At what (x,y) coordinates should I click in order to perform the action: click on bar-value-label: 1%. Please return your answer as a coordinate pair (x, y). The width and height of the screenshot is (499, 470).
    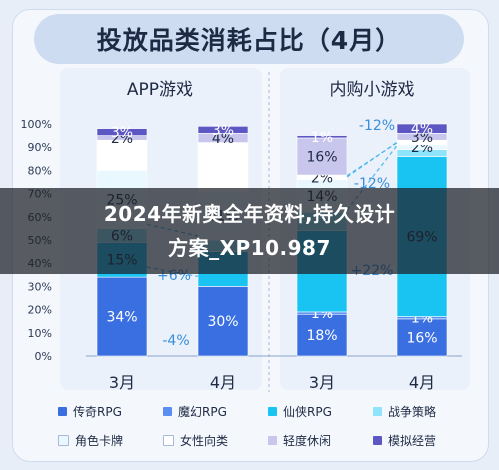
    Looking at the image, I should click on (322, 138).